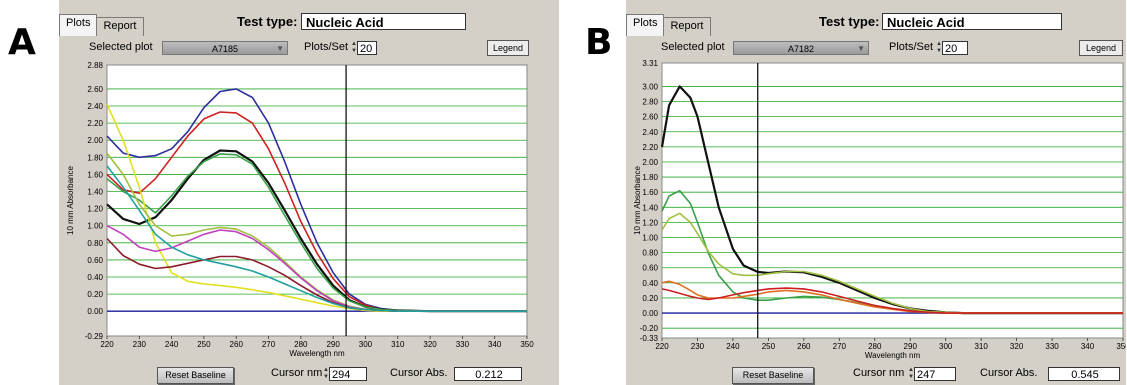 The image size is (1127, 385). What do you see at coordinates (488, 374) in the screenshot?
I see `cursor-abs-value: 0.212` at bounding box center [488, 374].